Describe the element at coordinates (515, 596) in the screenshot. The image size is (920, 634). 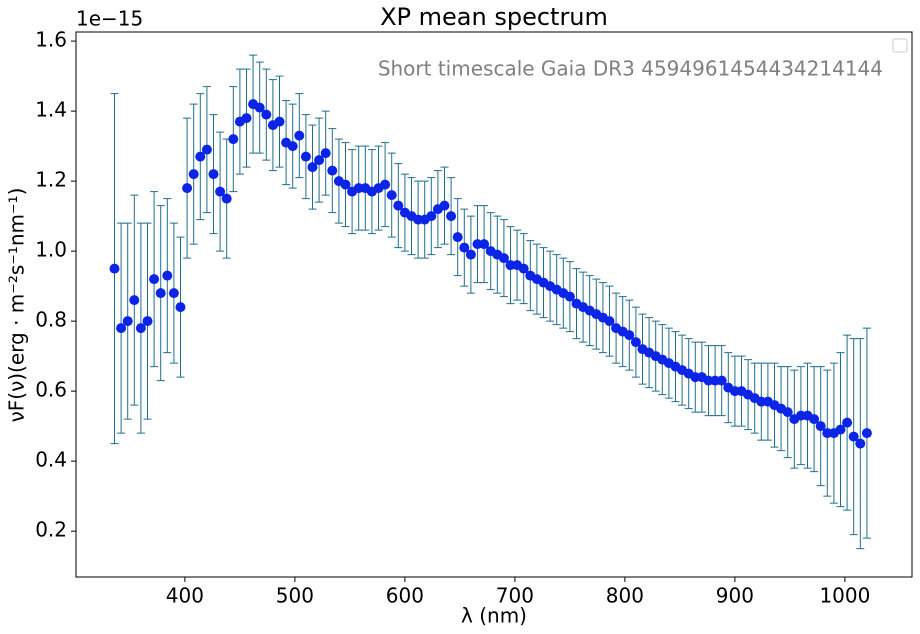
I see `x-tick-label: 700` at that location.